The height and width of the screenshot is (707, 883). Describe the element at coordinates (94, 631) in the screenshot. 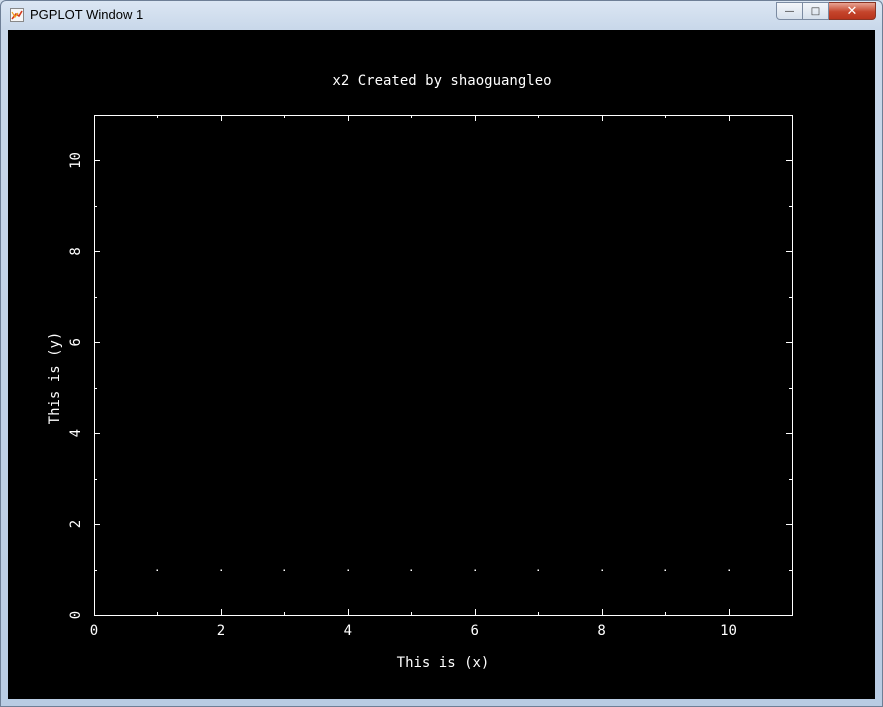

I see `x-tick-label: 0` at that location.